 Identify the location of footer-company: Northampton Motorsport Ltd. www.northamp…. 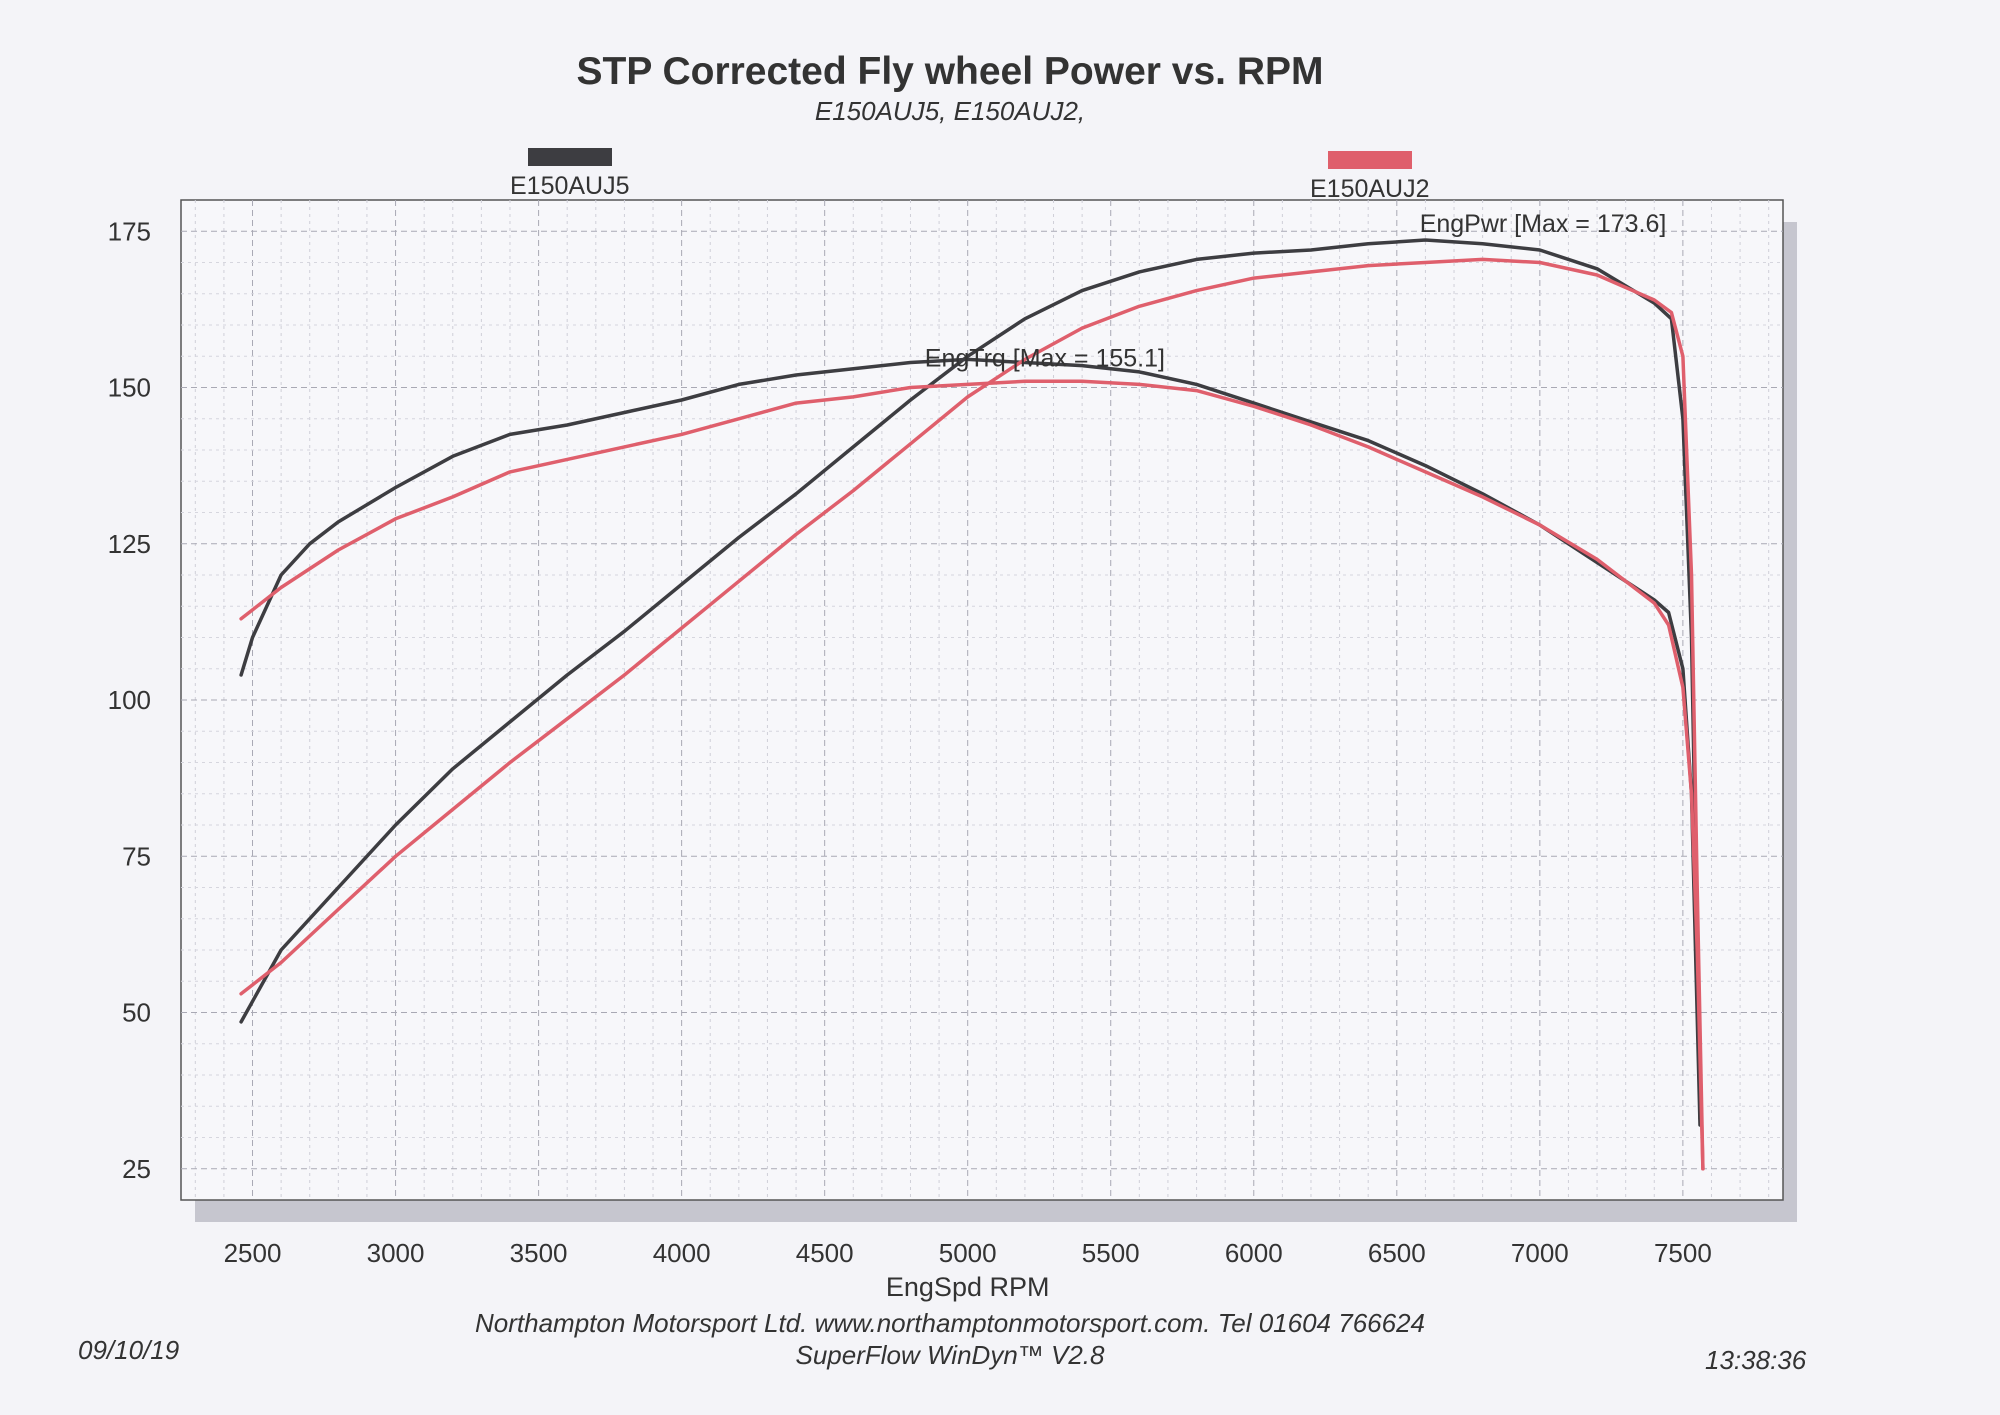
(950, 1323).